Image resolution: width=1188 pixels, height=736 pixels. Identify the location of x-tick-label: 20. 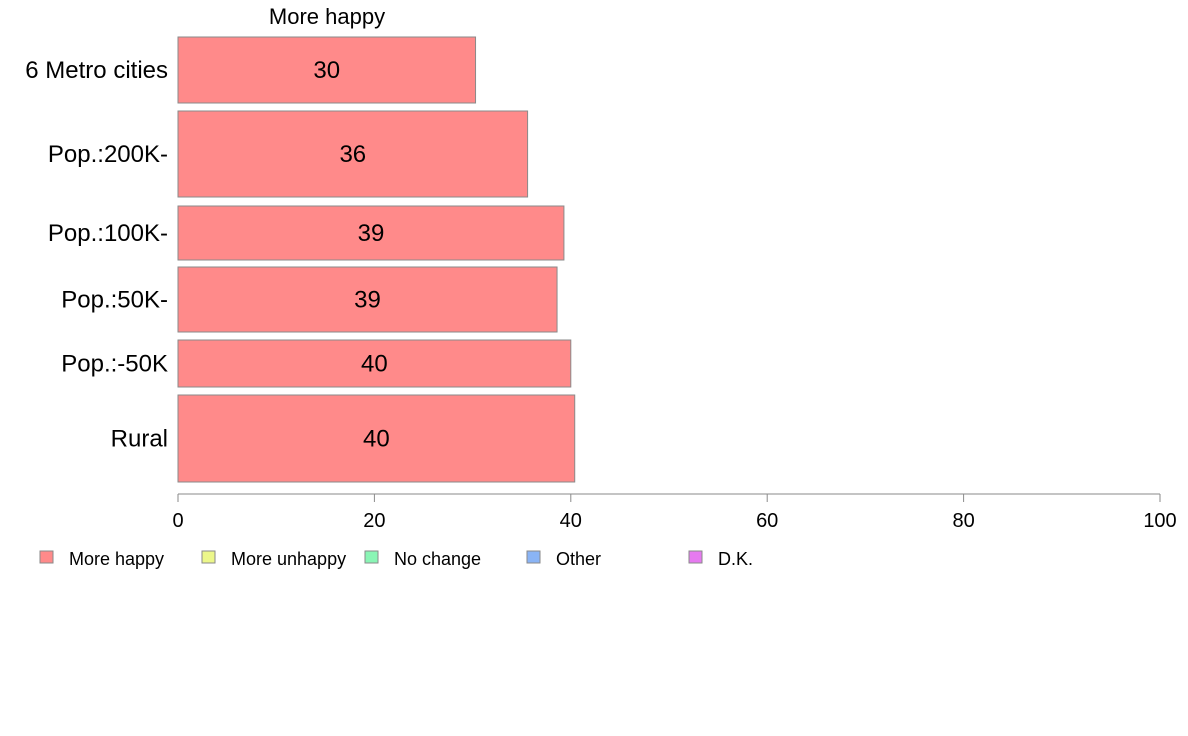
(374, 521).